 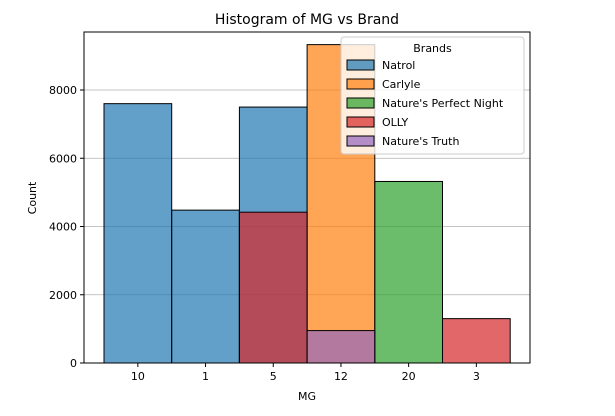 What do you see at coordinates (138, 376) in the screenshot?
I see `x-tick-label: 10` at bounding box center [138, 376].